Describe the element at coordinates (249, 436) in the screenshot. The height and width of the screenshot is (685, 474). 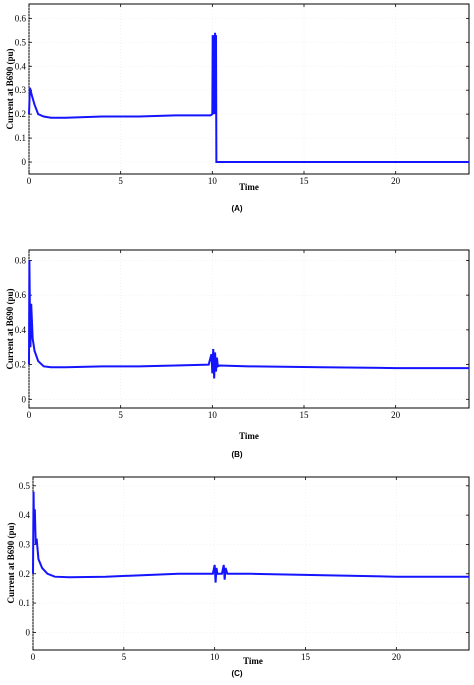
I see `x-axis-title-b: Time` at that location.